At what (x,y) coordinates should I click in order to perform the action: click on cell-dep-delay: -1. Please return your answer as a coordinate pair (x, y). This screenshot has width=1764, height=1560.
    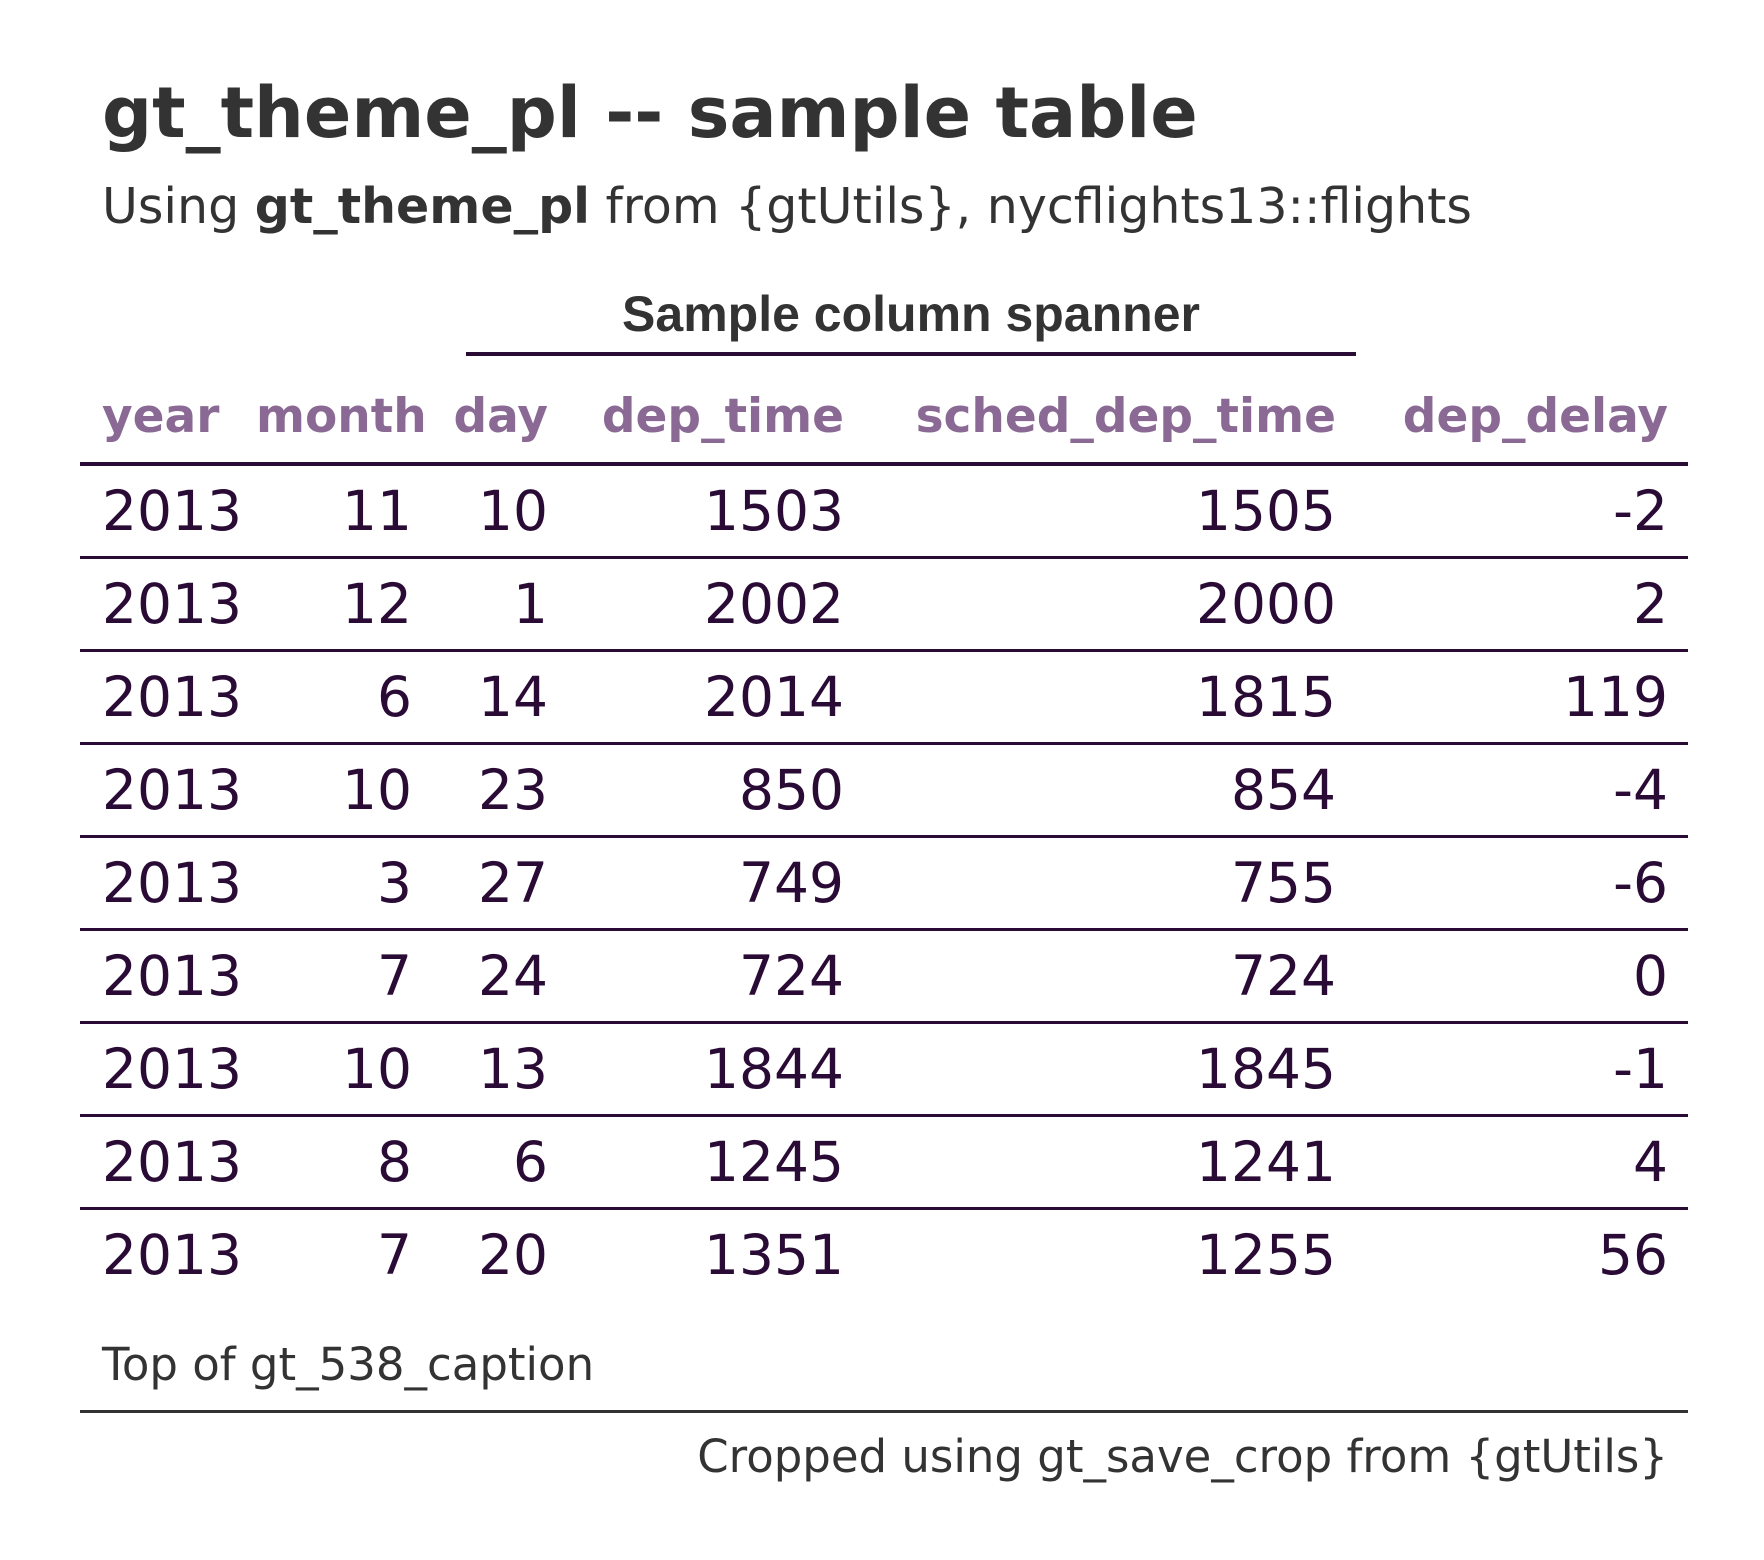
    Looking at the image, I should click on (1522, 1069).